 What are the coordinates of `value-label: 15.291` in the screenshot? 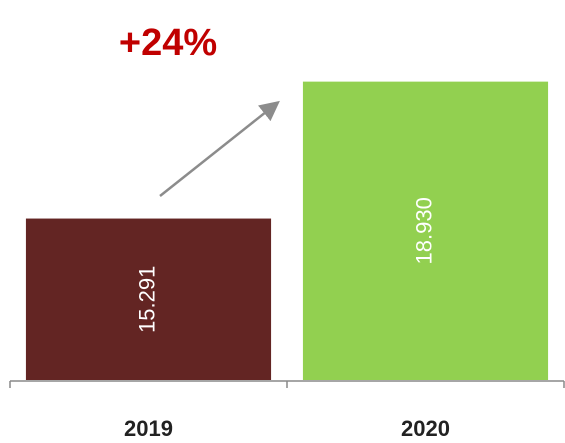 It's located at (146, 299).